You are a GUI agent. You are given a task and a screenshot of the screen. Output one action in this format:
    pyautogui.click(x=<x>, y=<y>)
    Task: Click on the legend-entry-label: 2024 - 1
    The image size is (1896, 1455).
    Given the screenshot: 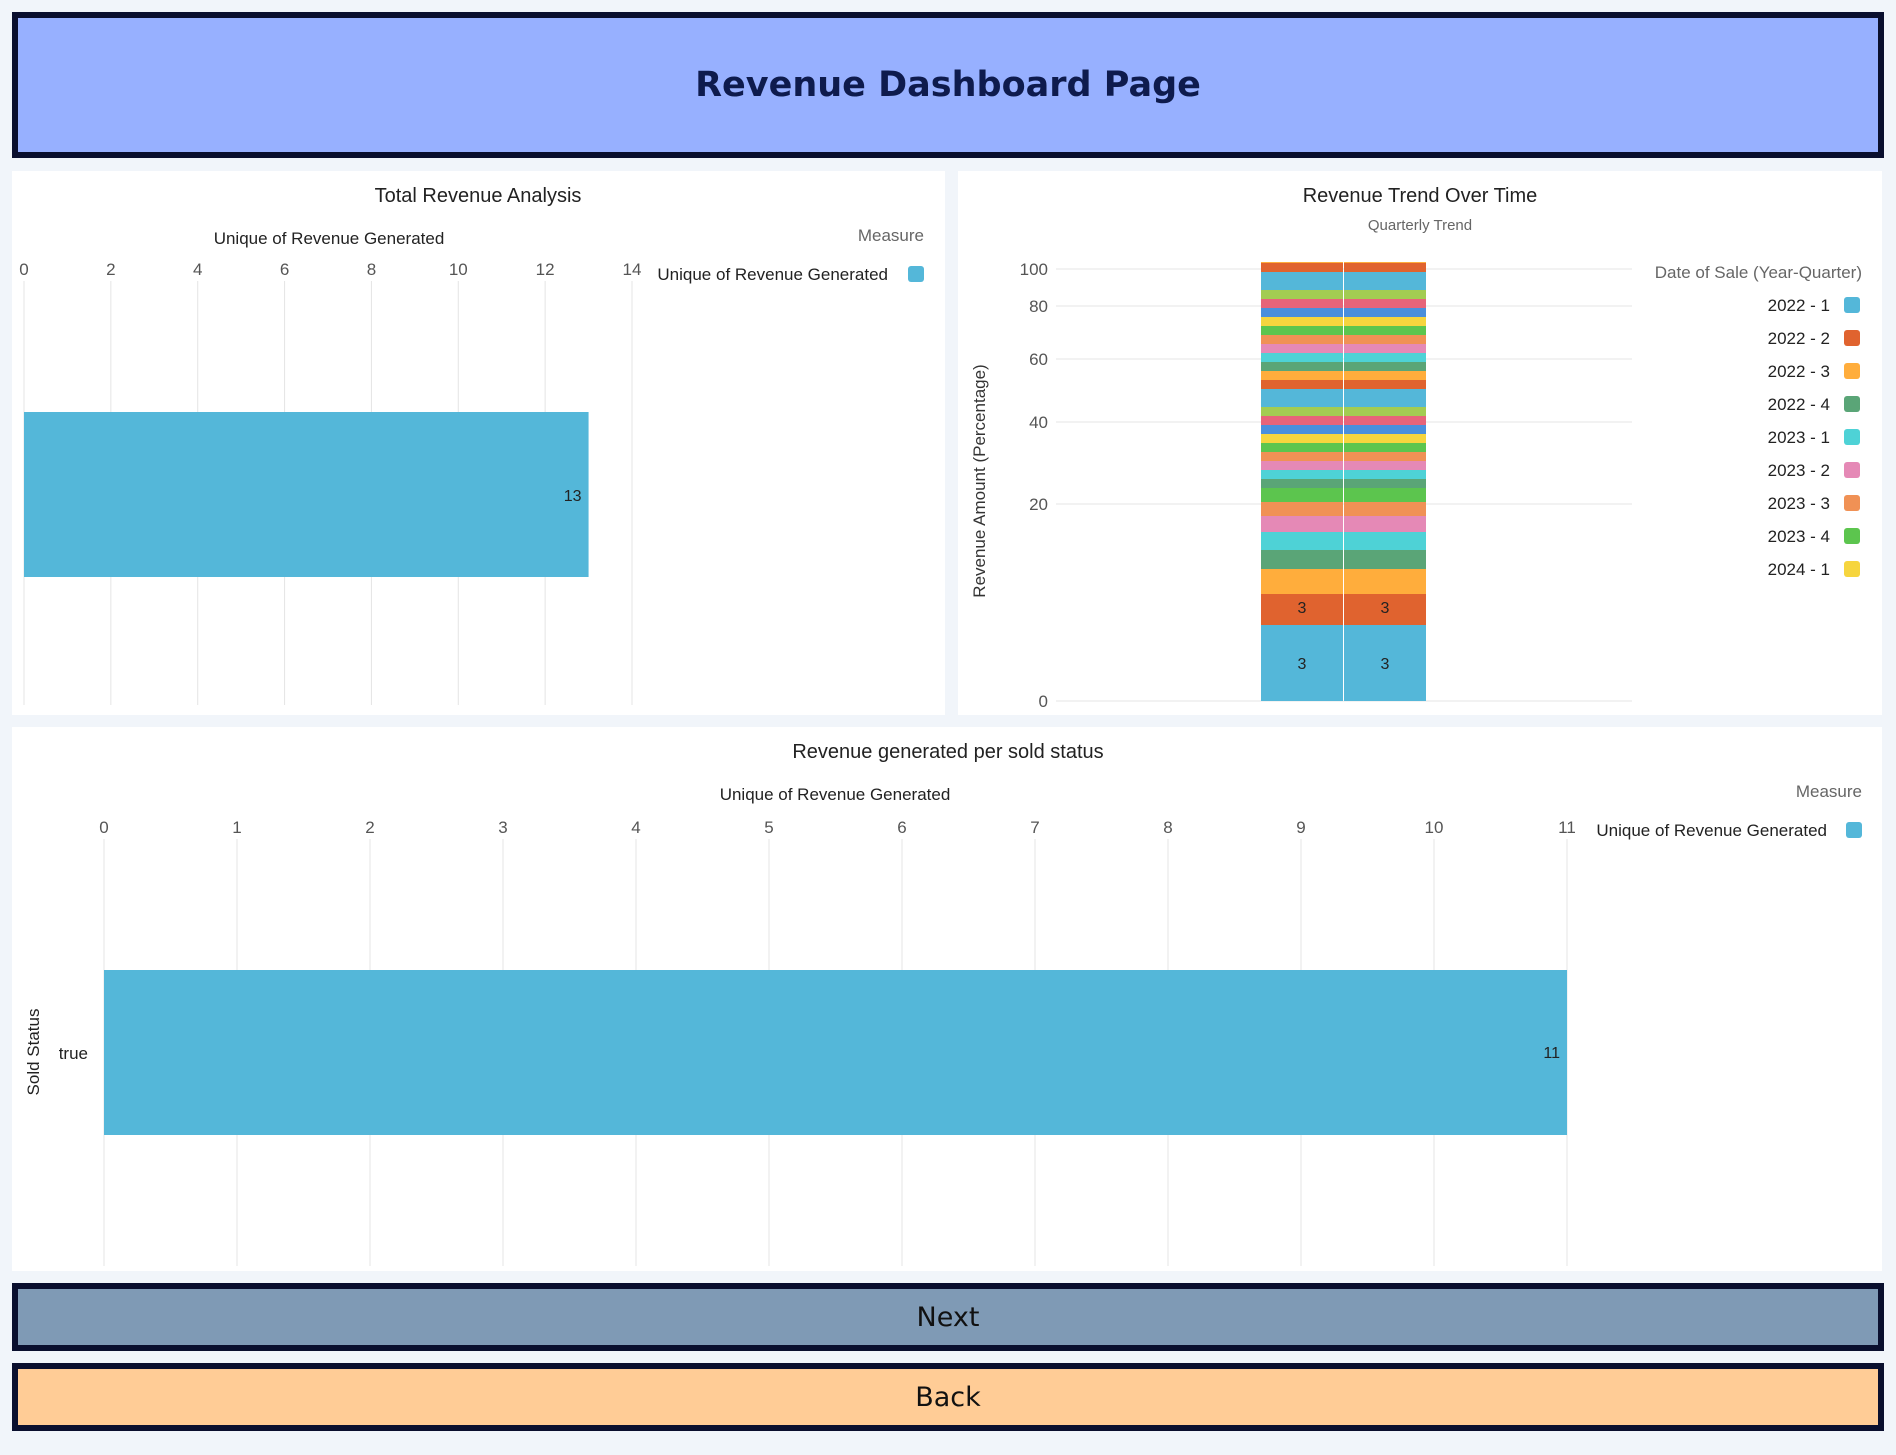 What is the action you would take?
    pyautogui.click(x=1799, y=569)
    